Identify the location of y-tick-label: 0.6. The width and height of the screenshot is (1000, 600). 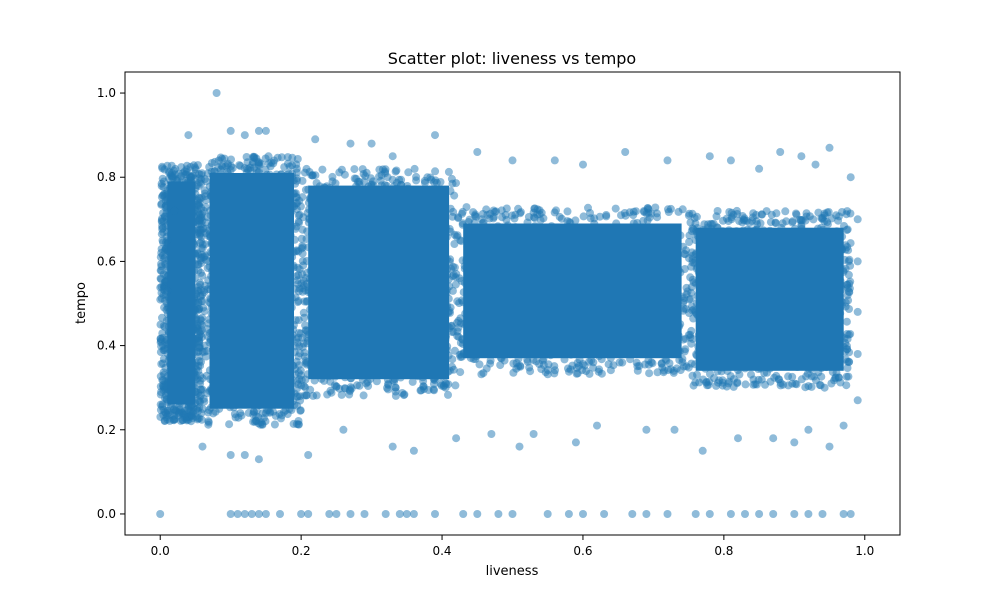
(106, 261).